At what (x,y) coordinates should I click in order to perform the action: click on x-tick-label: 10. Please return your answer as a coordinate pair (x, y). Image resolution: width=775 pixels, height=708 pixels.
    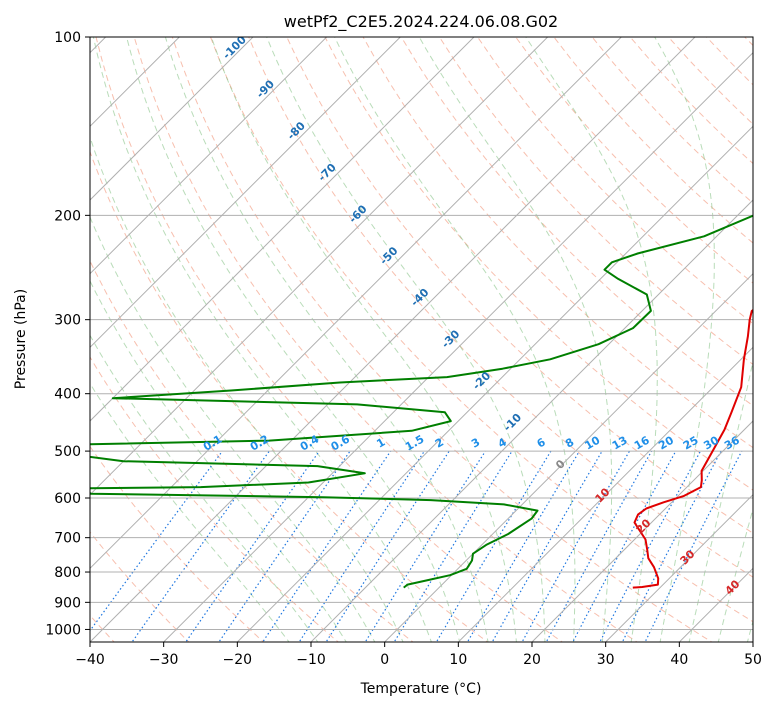
    Looking at the image, I should click on (458, 660).